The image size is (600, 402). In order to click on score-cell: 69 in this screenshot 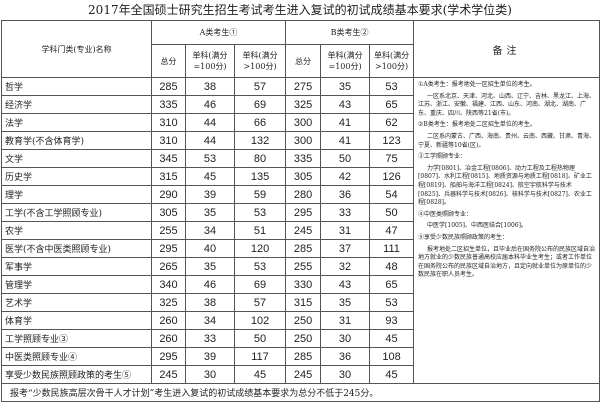, I will do `click(260, 284)`.